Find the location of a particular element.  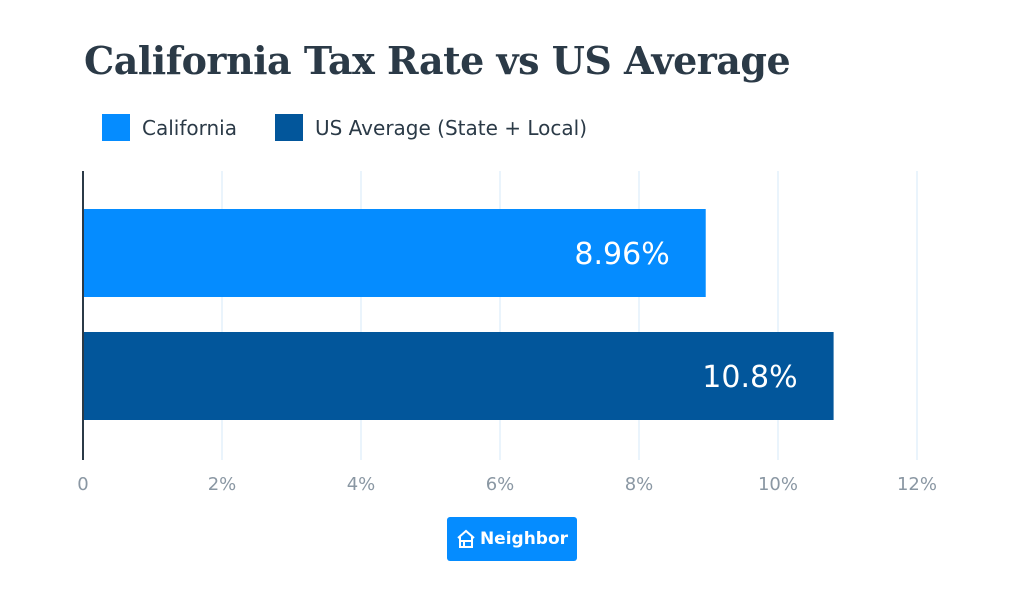

legend: California US Average (State + Local) is located at coordinates (363, 127).